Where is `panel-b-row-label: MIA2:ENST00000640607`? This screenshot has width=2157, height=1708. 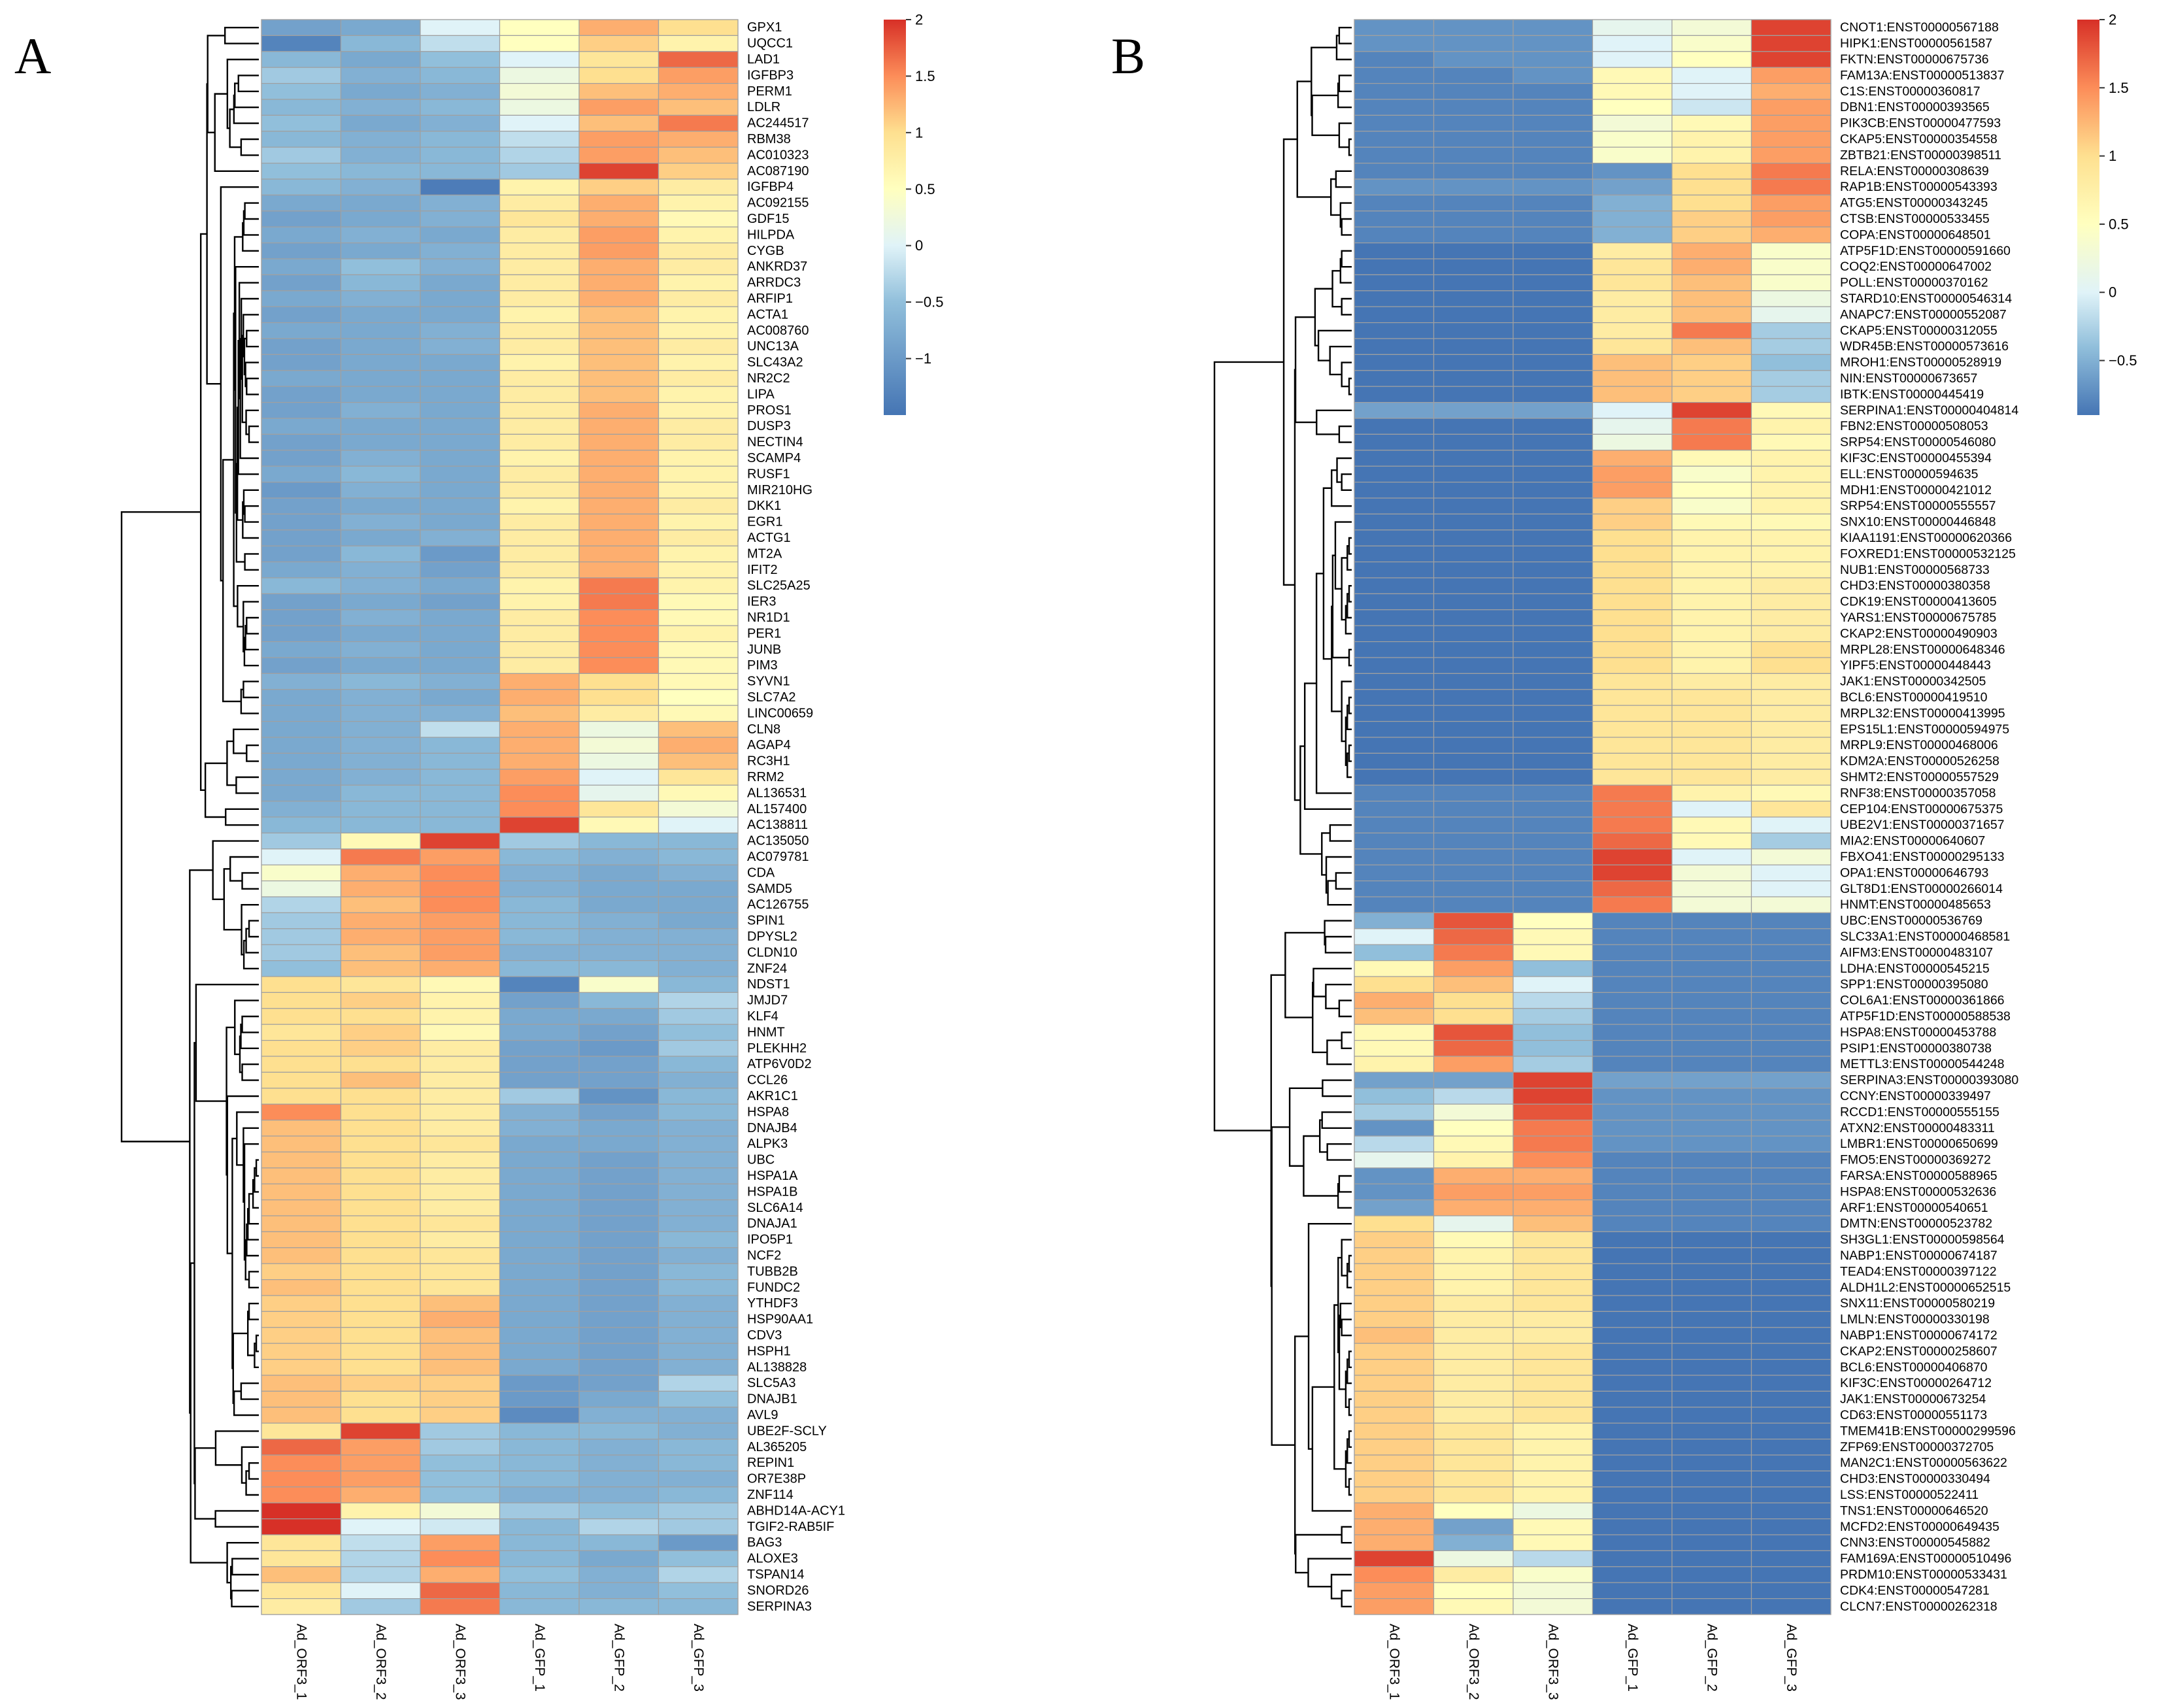
panel-b-row-label: MIA2:ENST00000640607 is located at coordinates (1912, 841).